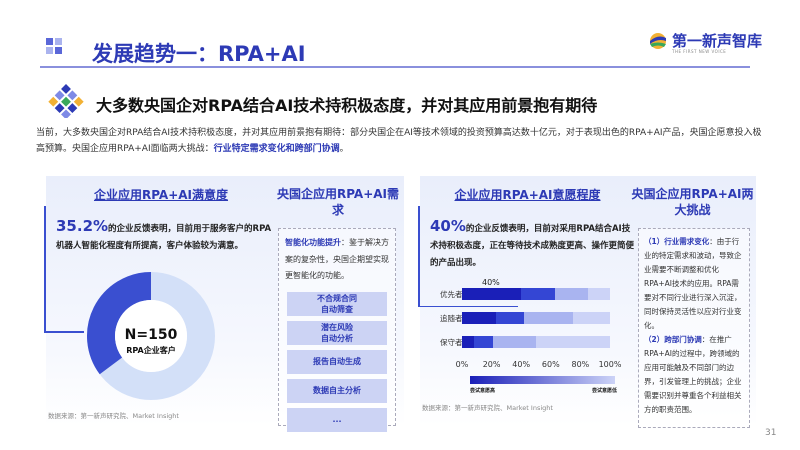  What do you see at coordinates (451, 318) in the screenshot?
I see `bar-category-label: 追随者` at bounding box center [451, 318].